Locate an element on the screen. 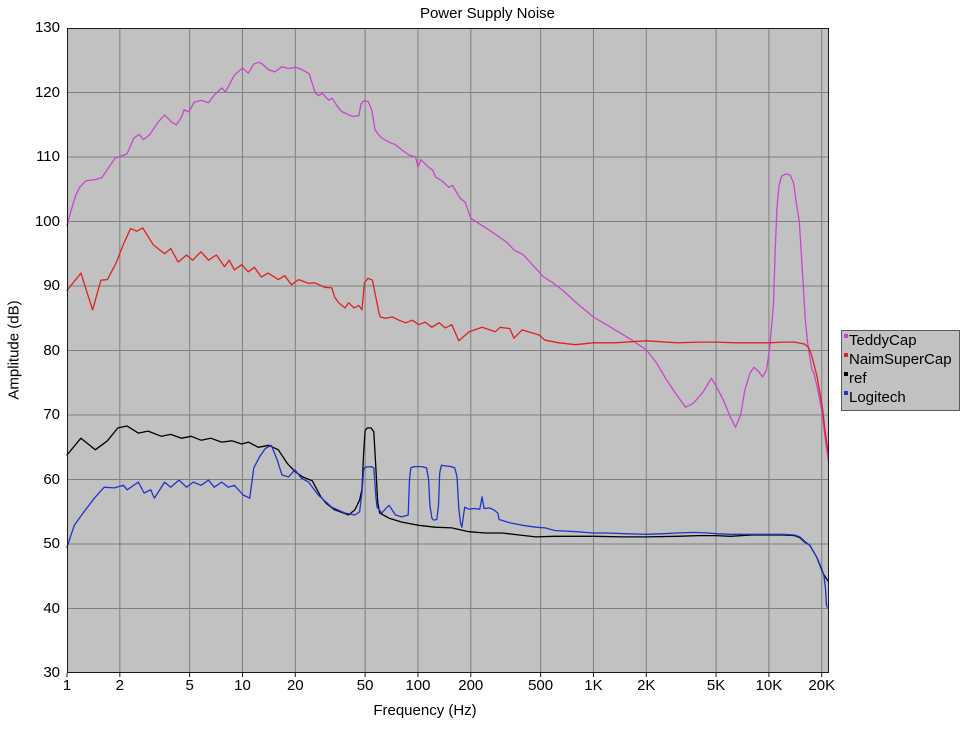 Image resolution: width=975 pixels, height=737 pixels. x-tick-label: 1 is located at coordinates (67, 685).